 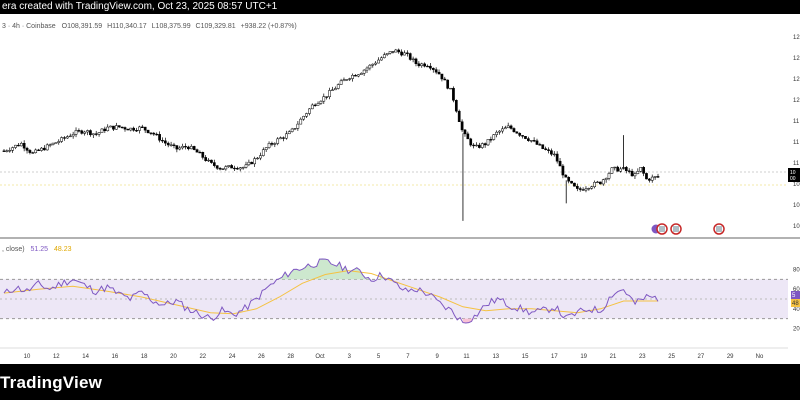 What do you see at coordinates (688, 229) in the screenshot?
I see `event-markers` at bounding box center [688, 229].